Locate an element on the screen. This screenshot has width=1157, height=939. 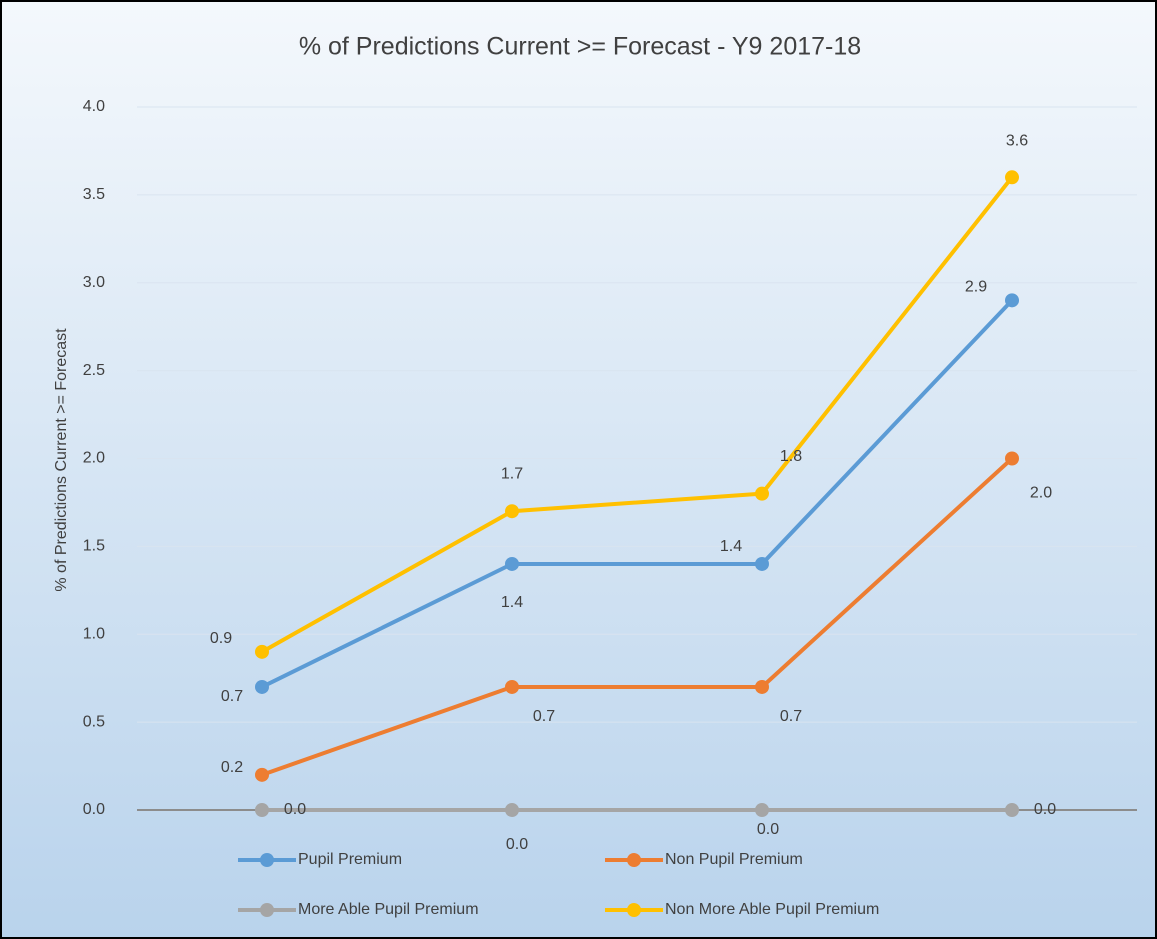
y-tick-label: 4.0 is located at coordinates (94, 106).